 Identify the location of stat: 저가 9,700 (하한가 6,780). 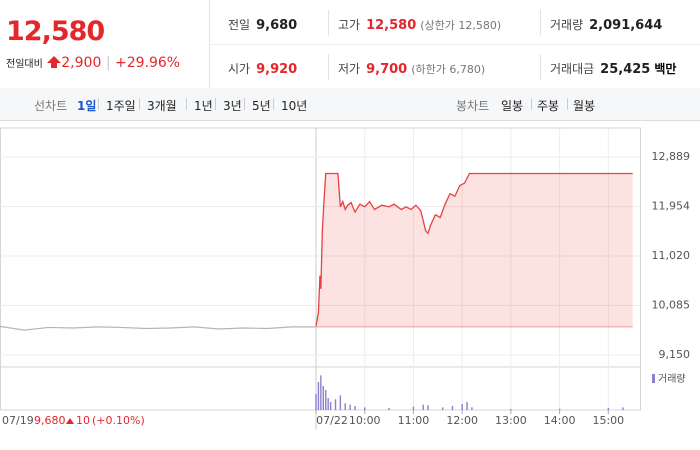
(411, 68).